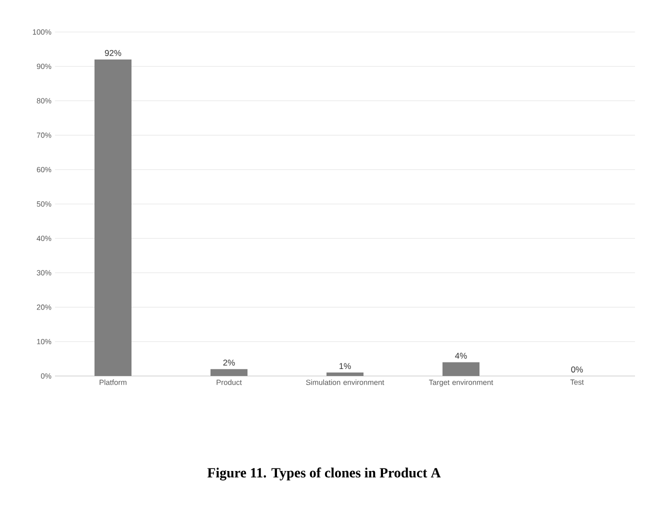  I want to click on caption: Figure 11. Types of clones in Product A, so click(324, 474).